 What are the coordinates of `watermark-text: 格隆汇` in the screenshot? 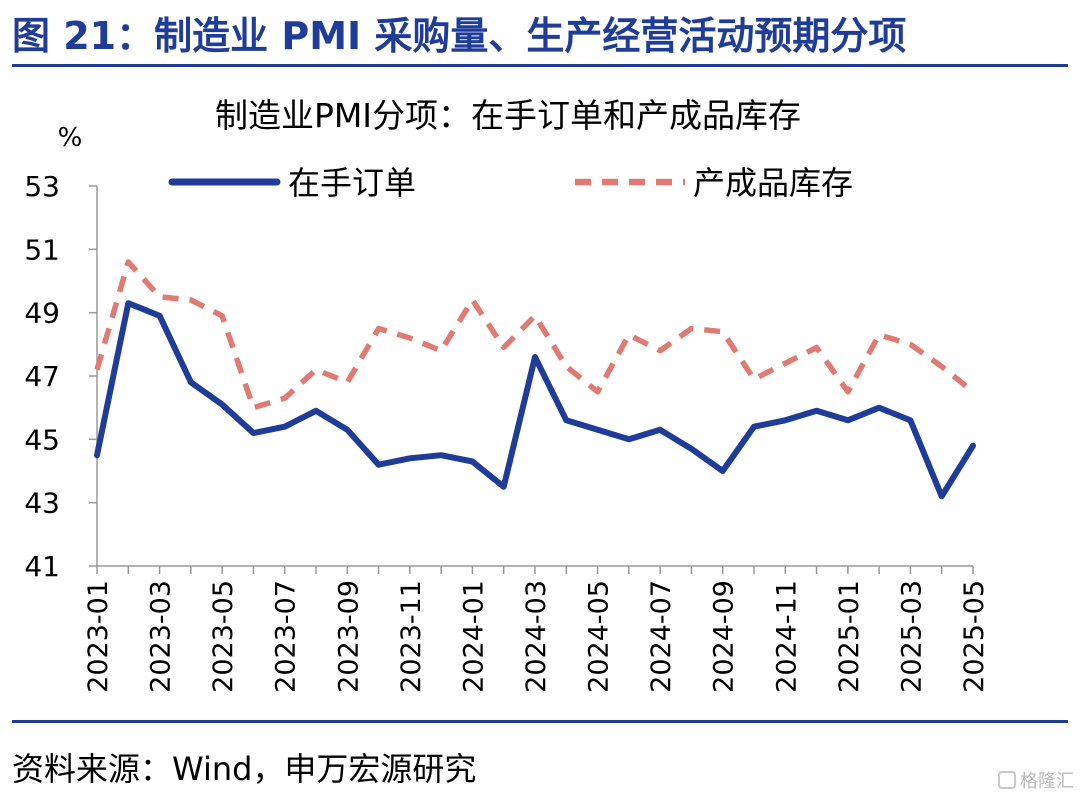 It's located at (1047, 781).